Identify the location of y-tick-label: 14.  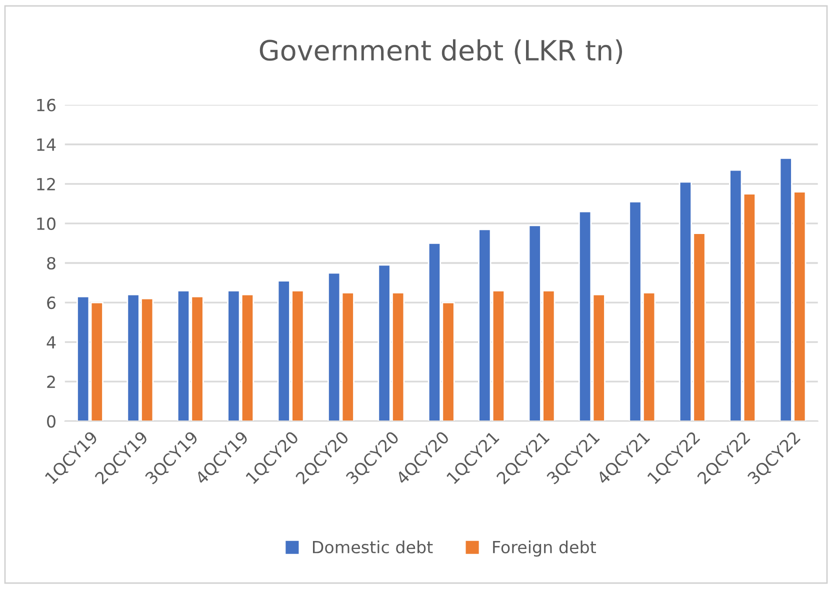
(46, 144).